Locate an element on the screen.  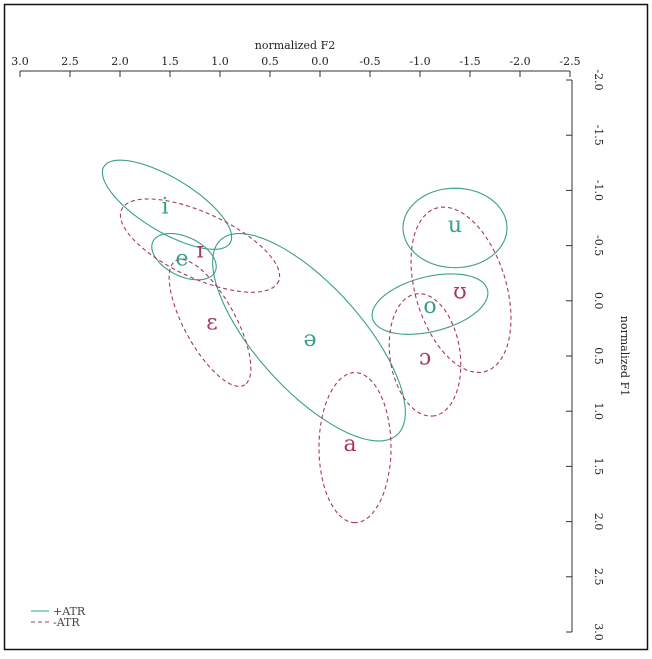
x-tick-label: -1.5 is located at coordinates (469, 61).